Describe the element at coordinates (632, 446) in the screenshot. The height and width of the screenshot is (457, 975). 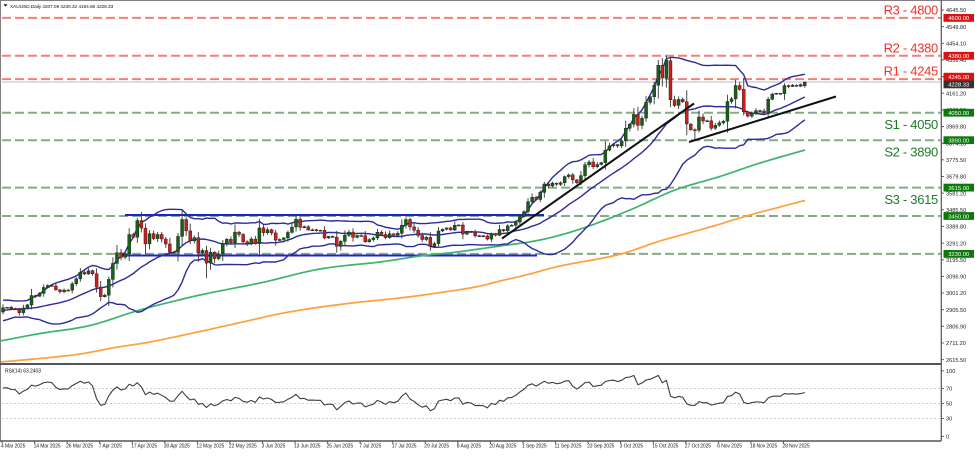
I see `svg-text: 3 Oct 2025` at that location.